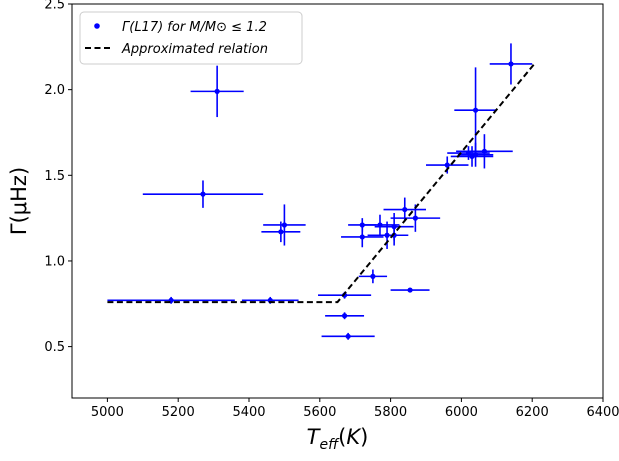 This screenshot has height=461, width=619. What do you see at coordinates (194, 27) in the screenshot?
I see `legend-label-data: Γ(L17) for M/M⊙ ≤ 1.2` at bounding box center [194, 27].